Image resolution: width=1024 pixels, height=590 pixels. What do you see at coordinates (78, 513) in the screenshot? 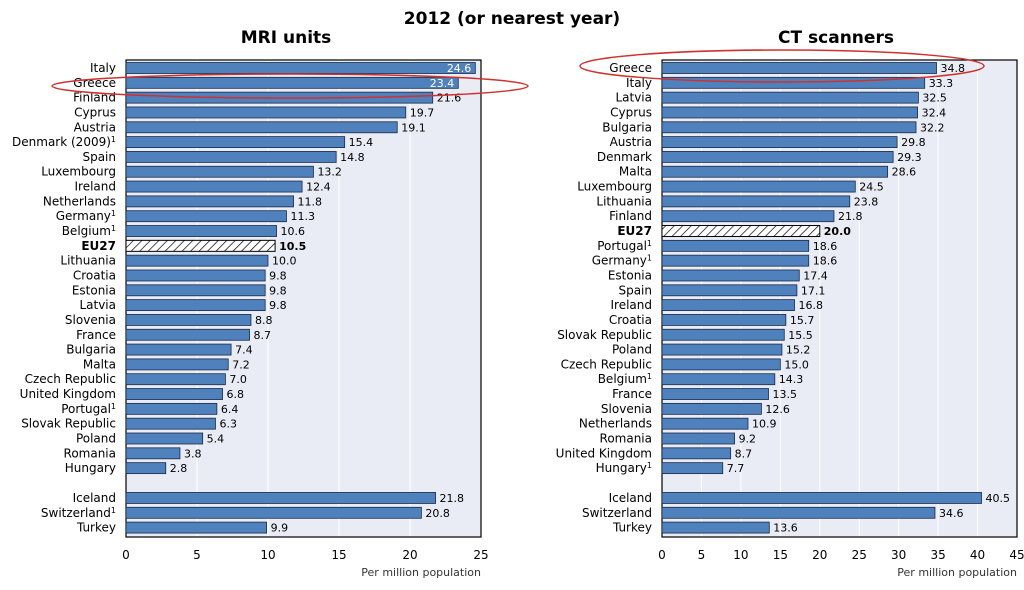
I see `category-label: Switzerland1` at bounding box center [78, 513].